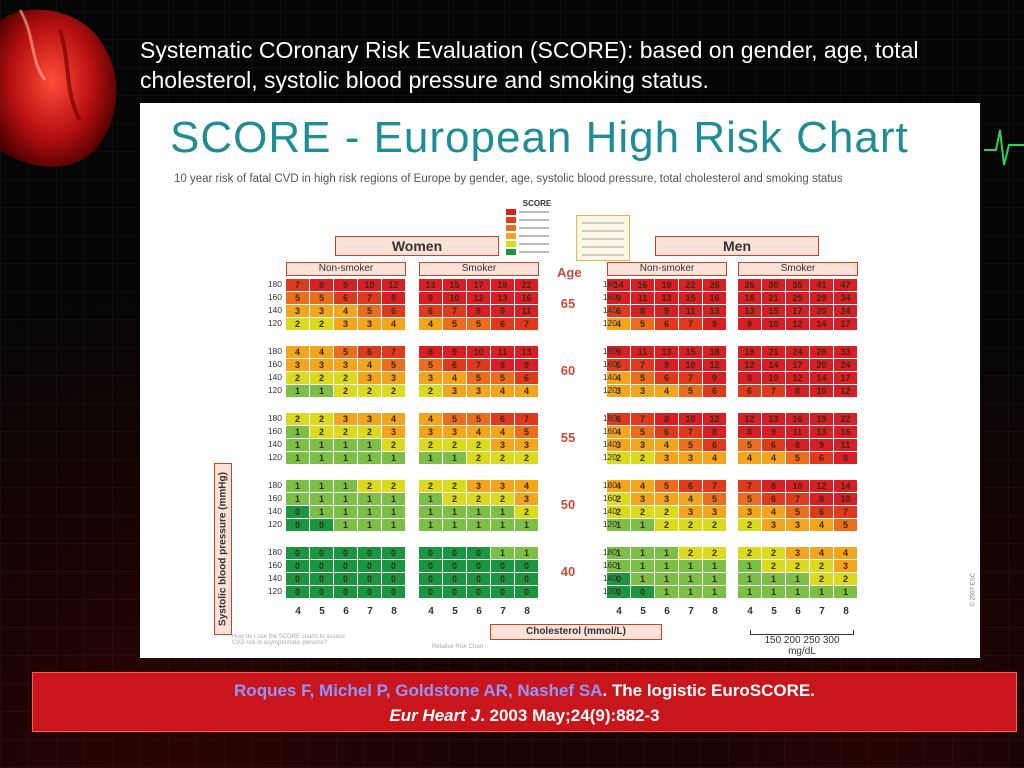 This screenshot has width=1024, height=768. Describe the element at coordinates (797, 438) in the screenshot. I see `risk-table-men-smk-age-55: 12 13 16 19 22 8 9 11 13 16 5 6 8 9 11 4 4 5 6 8` at that location.